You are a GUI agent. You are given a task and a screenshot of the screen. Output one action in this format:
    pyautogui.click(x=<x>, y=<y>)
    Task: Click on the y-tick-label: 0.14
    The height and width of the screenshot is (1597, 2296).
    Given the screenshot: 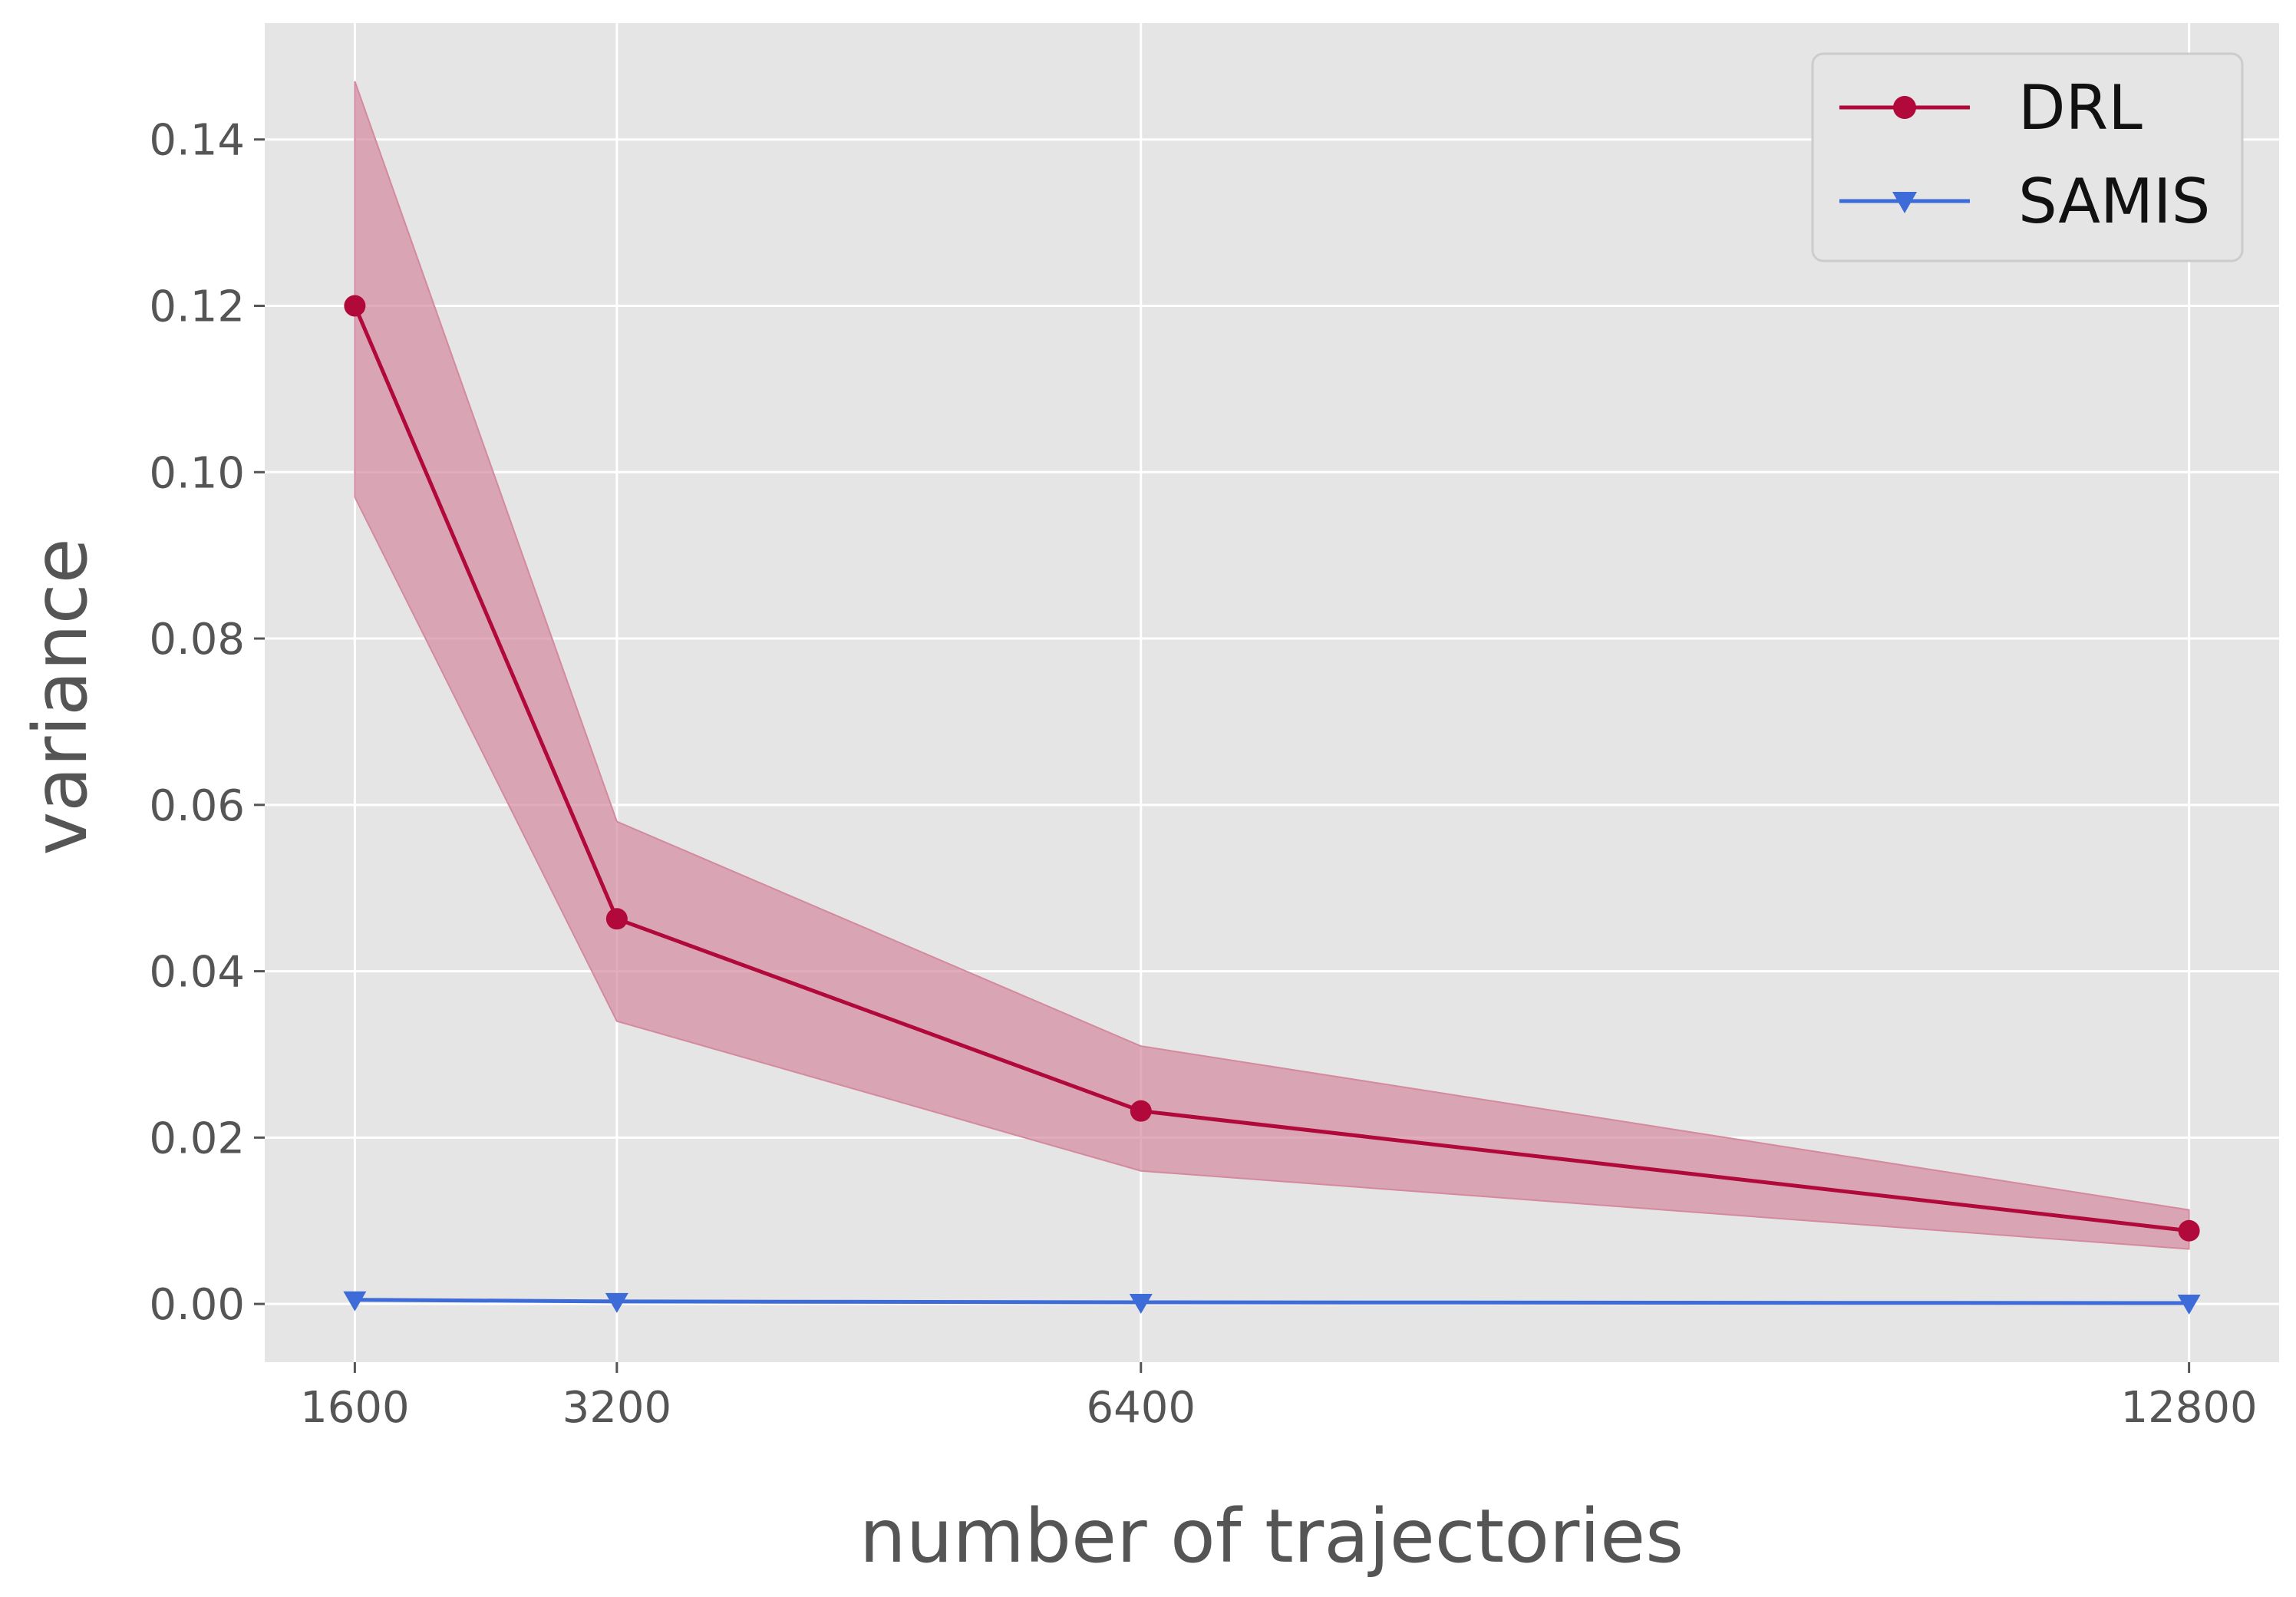 What is the action you would take?
    pyautogui.click(x=197, y=141)
    